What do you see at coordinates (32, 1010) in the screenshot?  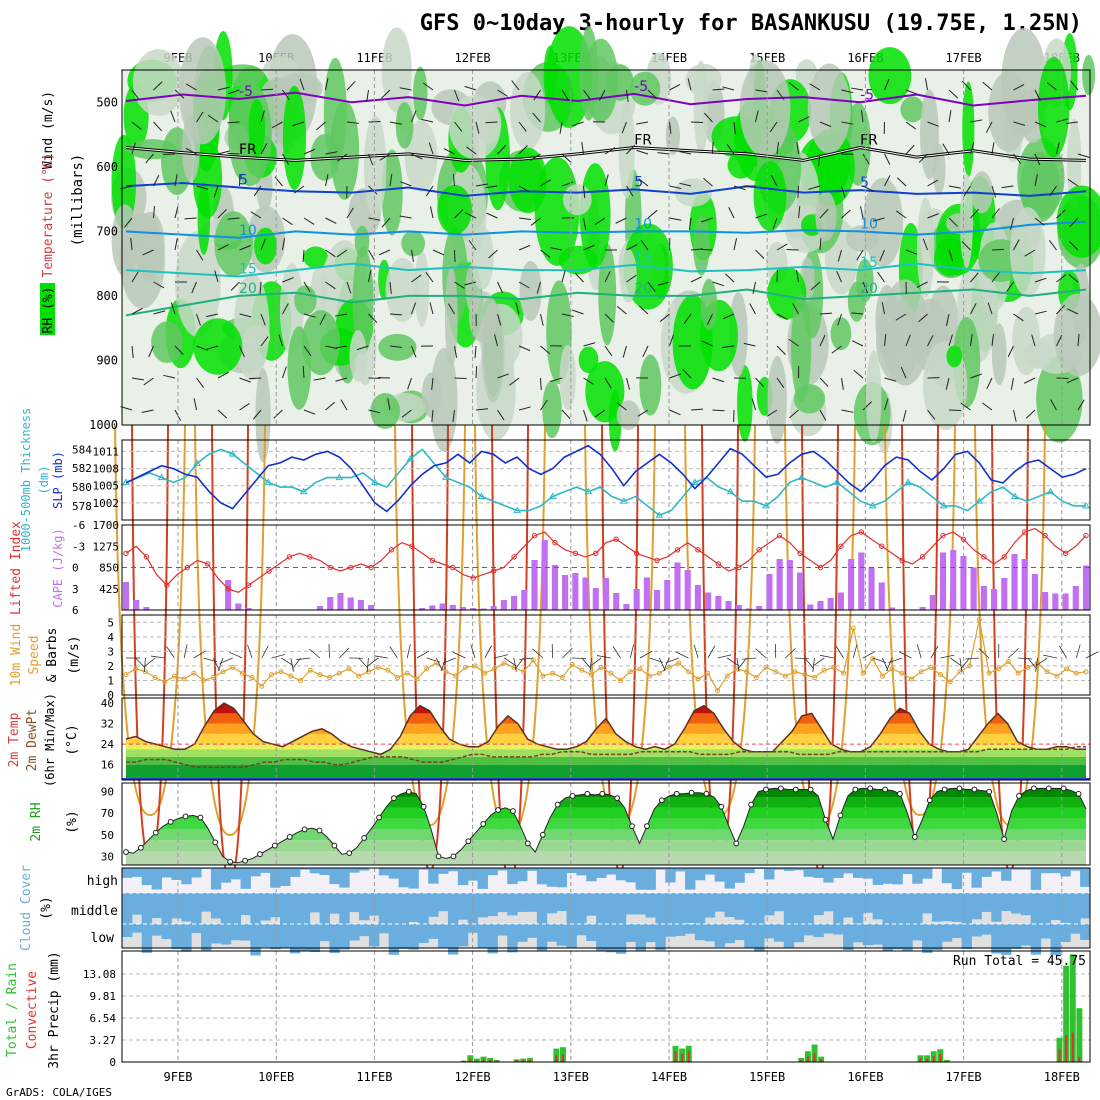 I see `precip-legend-conv: Convective` at bounding box center [32, 1010].